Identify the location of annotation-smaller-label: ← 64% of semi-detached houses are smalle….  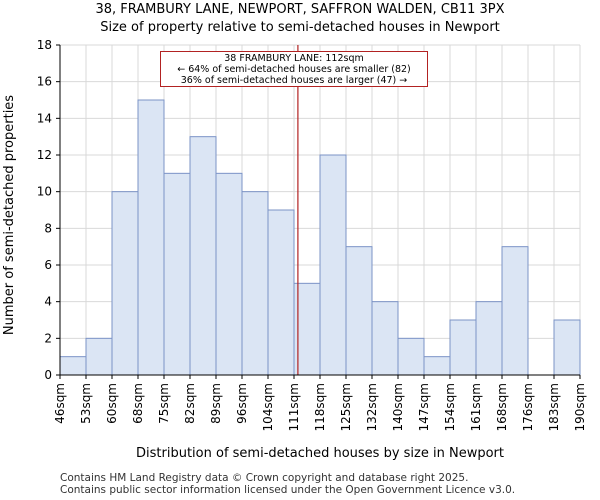
(294, 69).